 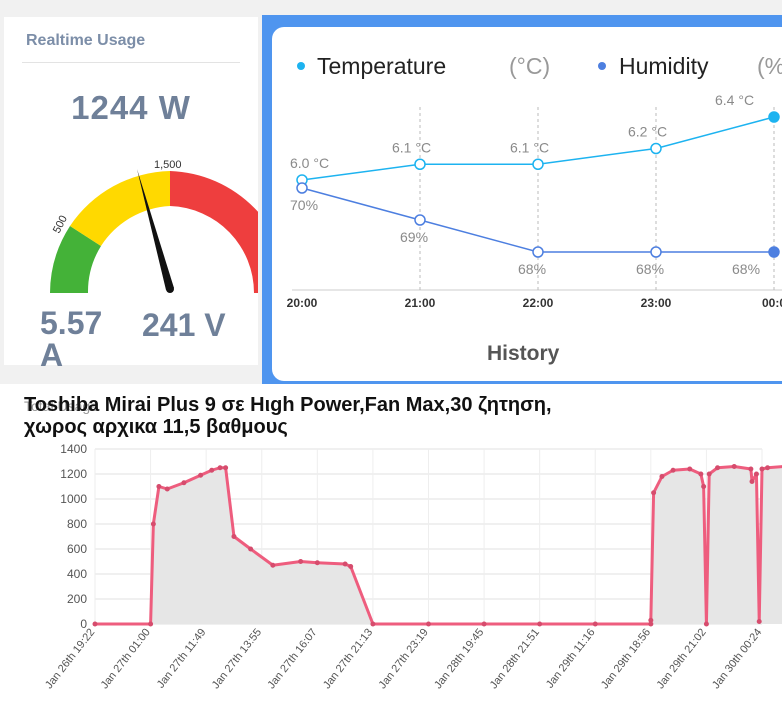 I want to click on history-x-tick: 21:00, so click(x=420, y=303).